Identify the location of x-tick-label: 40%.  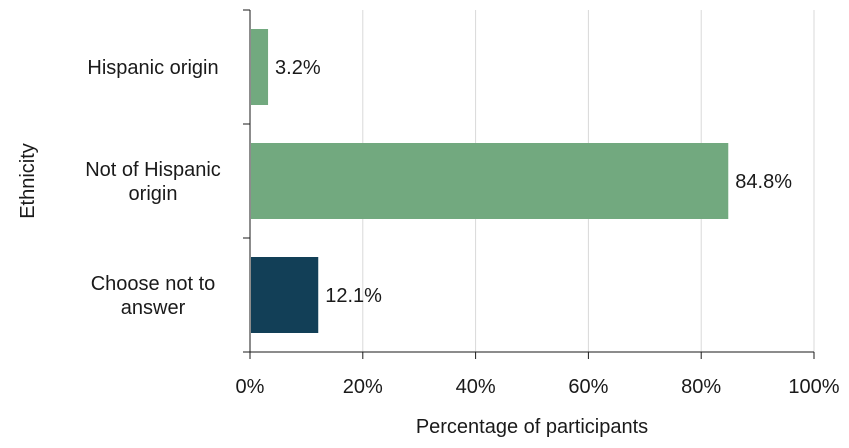
(476, 387).